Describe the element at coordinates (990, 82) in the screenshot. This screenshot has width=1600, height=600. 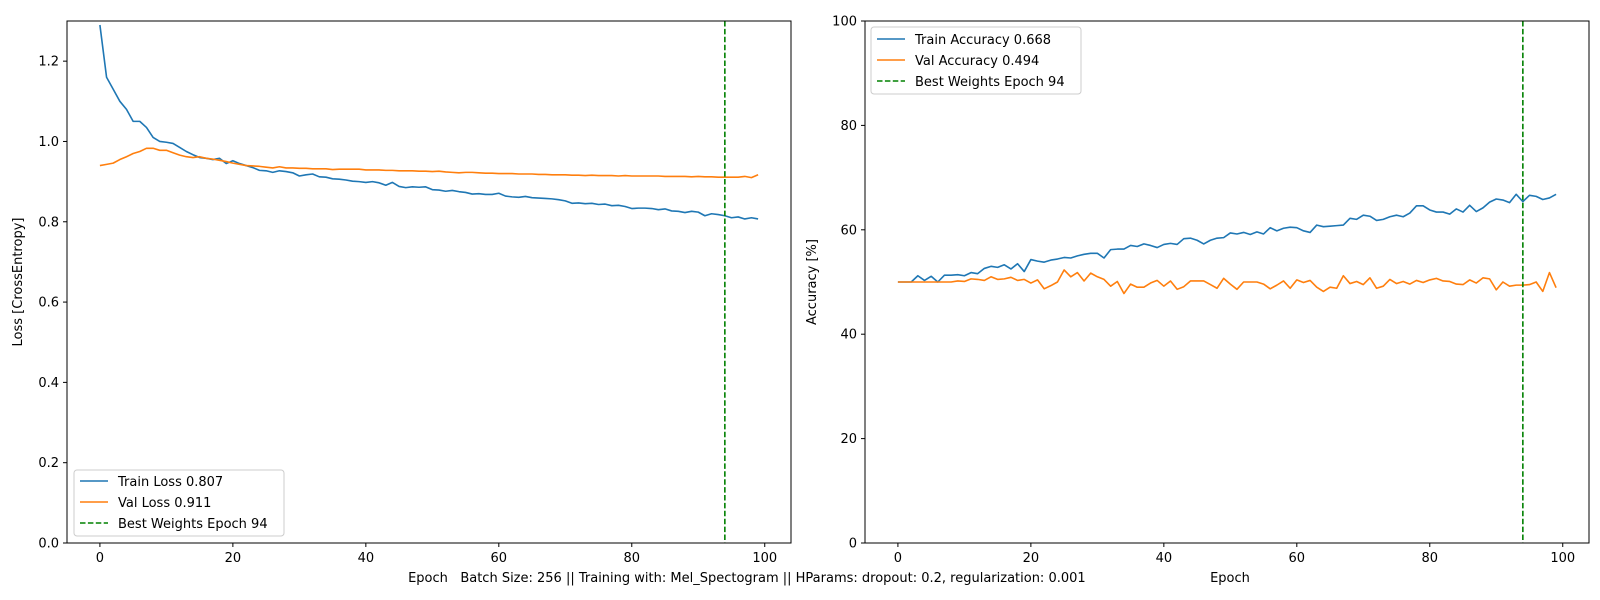
I see `accuracy-legend-best-label: Best Weights Epoch 94` at that location.